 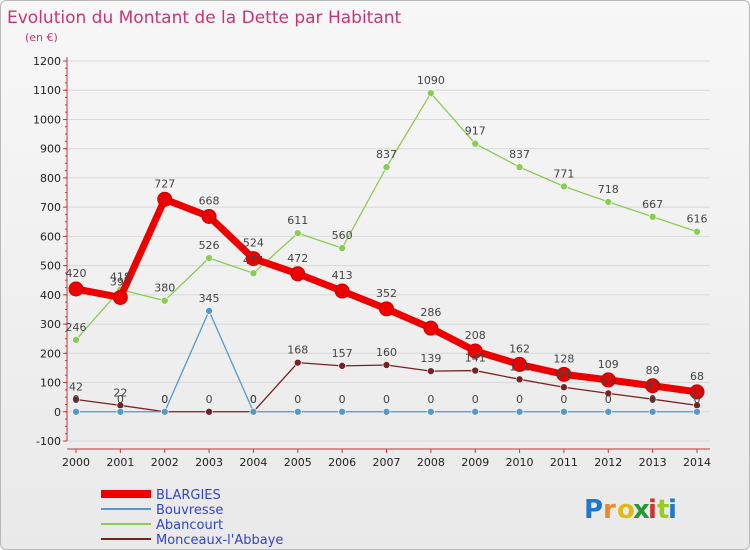 What do you see at coordinates (608, 380) in the screenshot?
I see `data-label: 63` at bounding box center [608, 380].